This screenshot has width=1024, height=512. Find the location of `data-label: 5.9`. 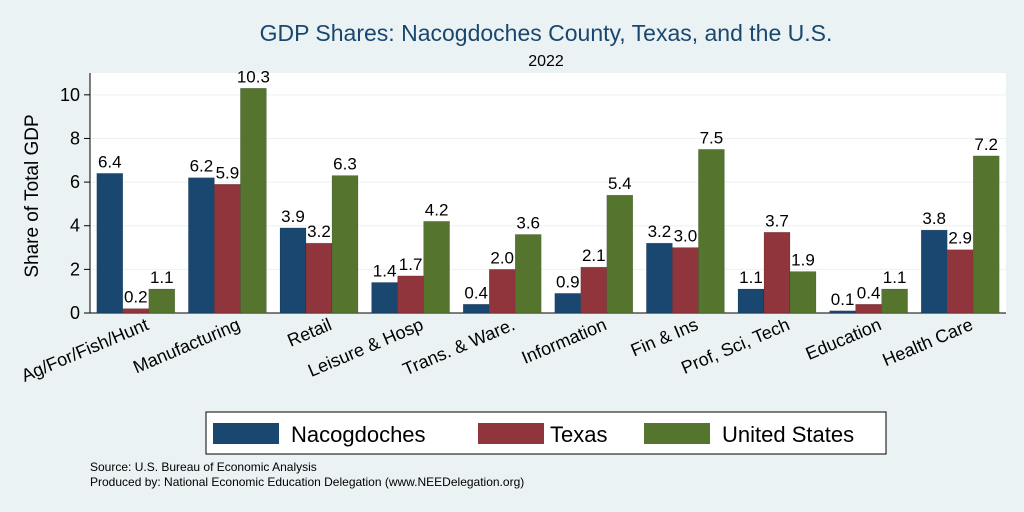

data-label: 5.9 is located at coordinates (228, 172).